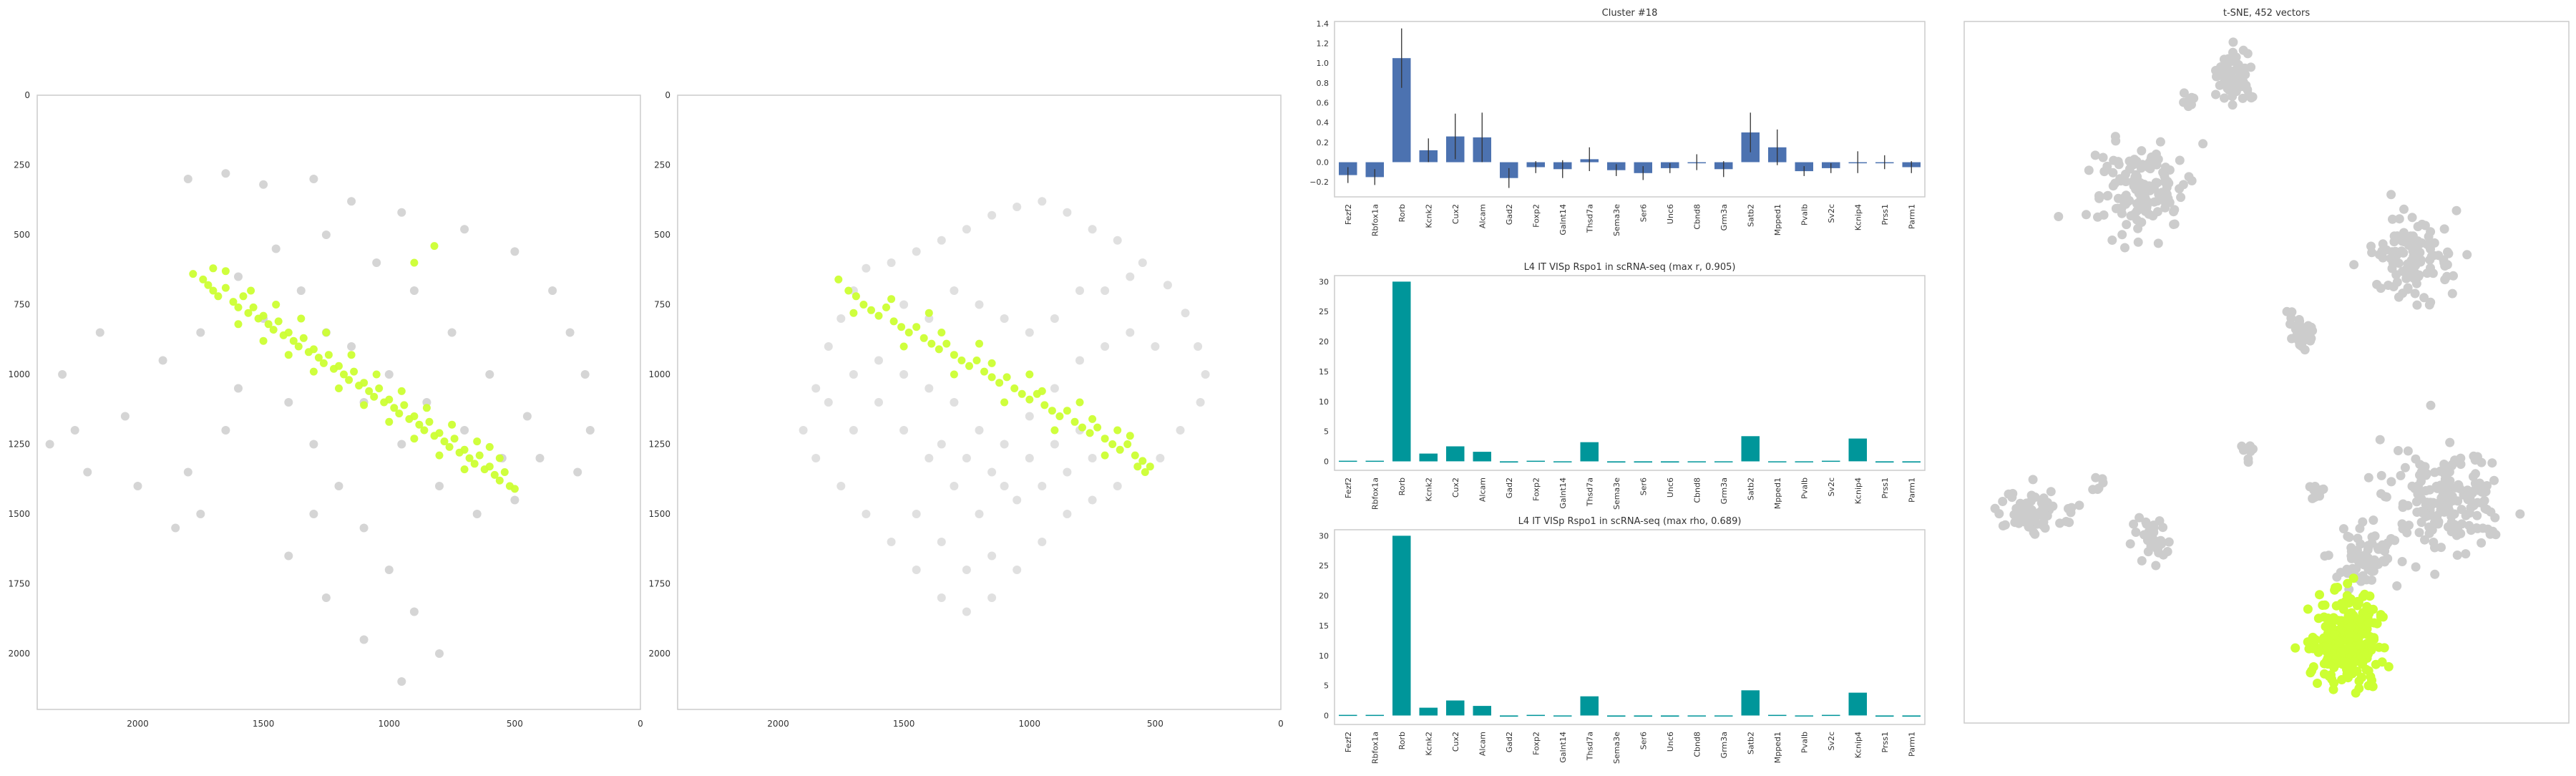 Image resolution: width=2576 pixels, height=776 pixels. I want to click on x-tick-label: Kcnip4, so click(1858, 217).